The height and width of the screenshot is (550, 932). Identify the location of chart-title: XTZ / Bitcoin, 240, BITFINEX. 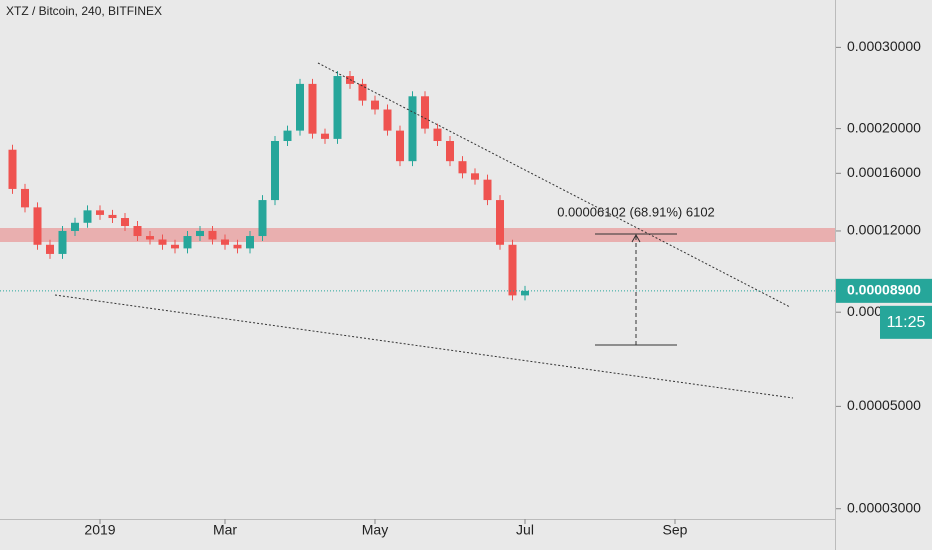
(84, 11).